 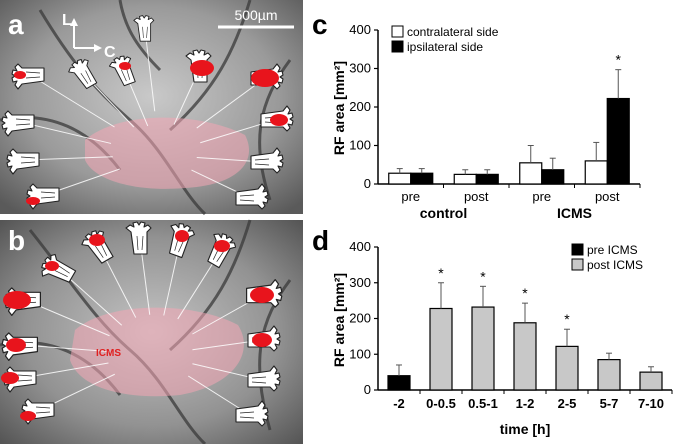 I want to click on group-label: control, so click(x=443, y=213).